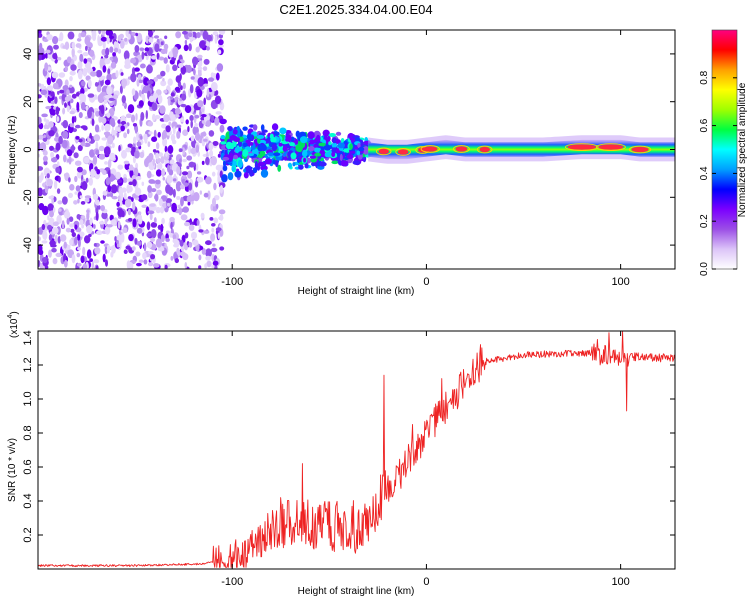 The image size is (750, 600). Describe the element at coordinates (232, 582) in the screenshot. I see `x-tick-label: -100` at that location.